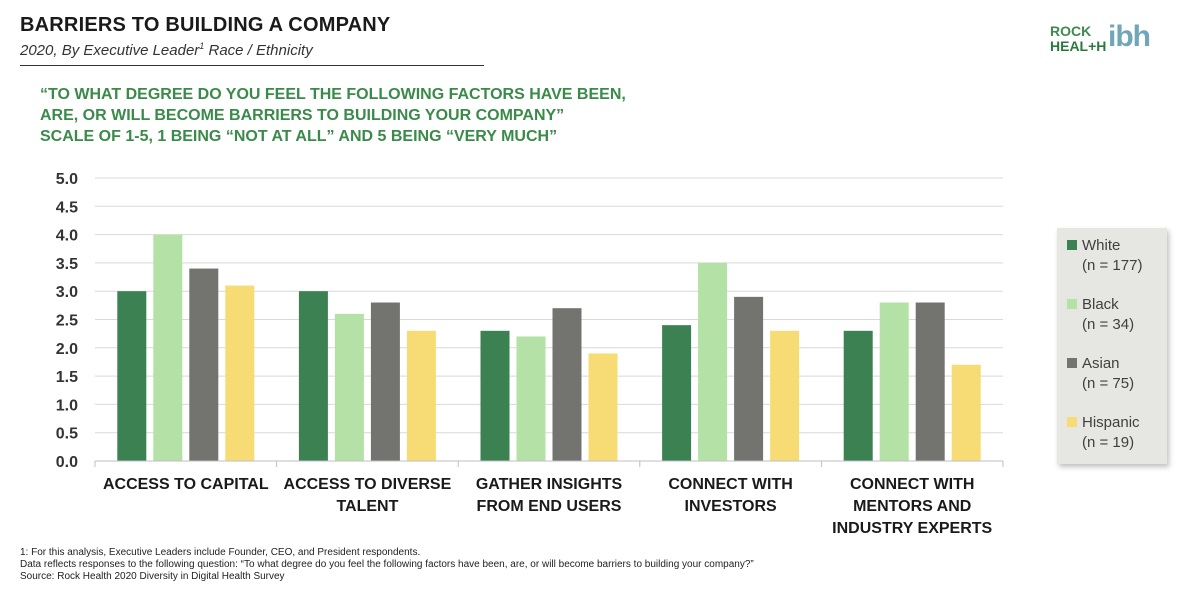 The height and width of the screenshot is (602, 1200). What do you see at coordinates (1108, 324) in the screenshot?
I see `legend-sample-size: (n = 34)` at bounding box center [1108, 324].